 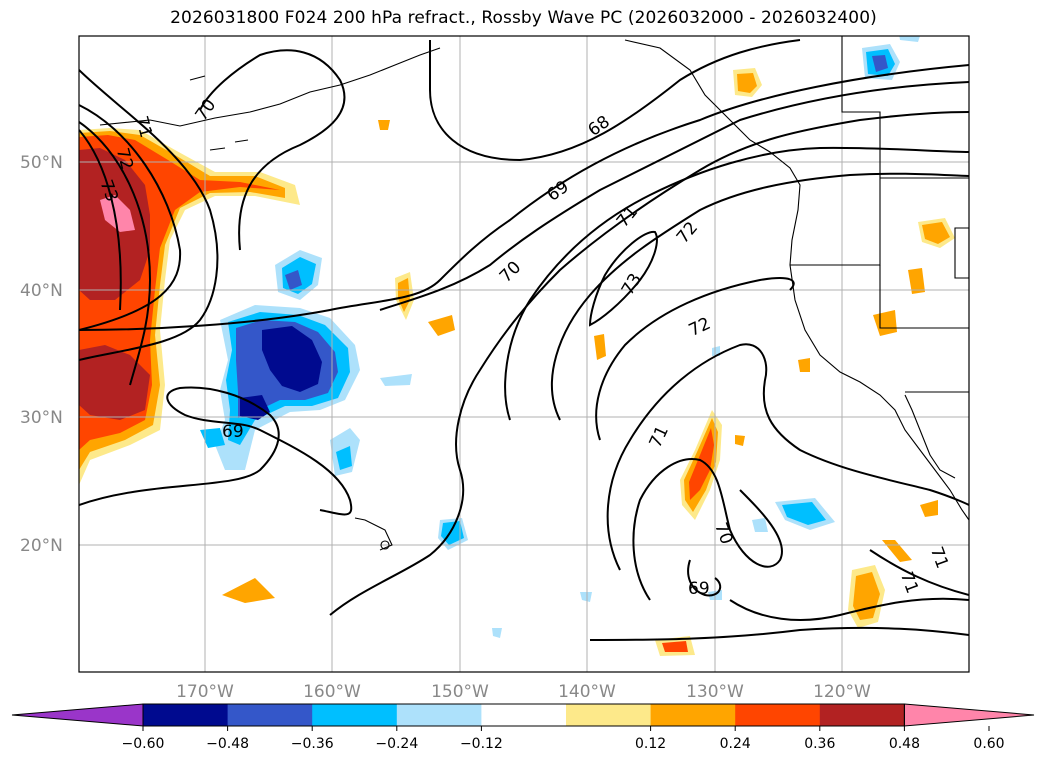 What do you see at coordinates (849, 609) in the screenshot?
I see `contour-71-southeast` at bounding box center [849, 609].